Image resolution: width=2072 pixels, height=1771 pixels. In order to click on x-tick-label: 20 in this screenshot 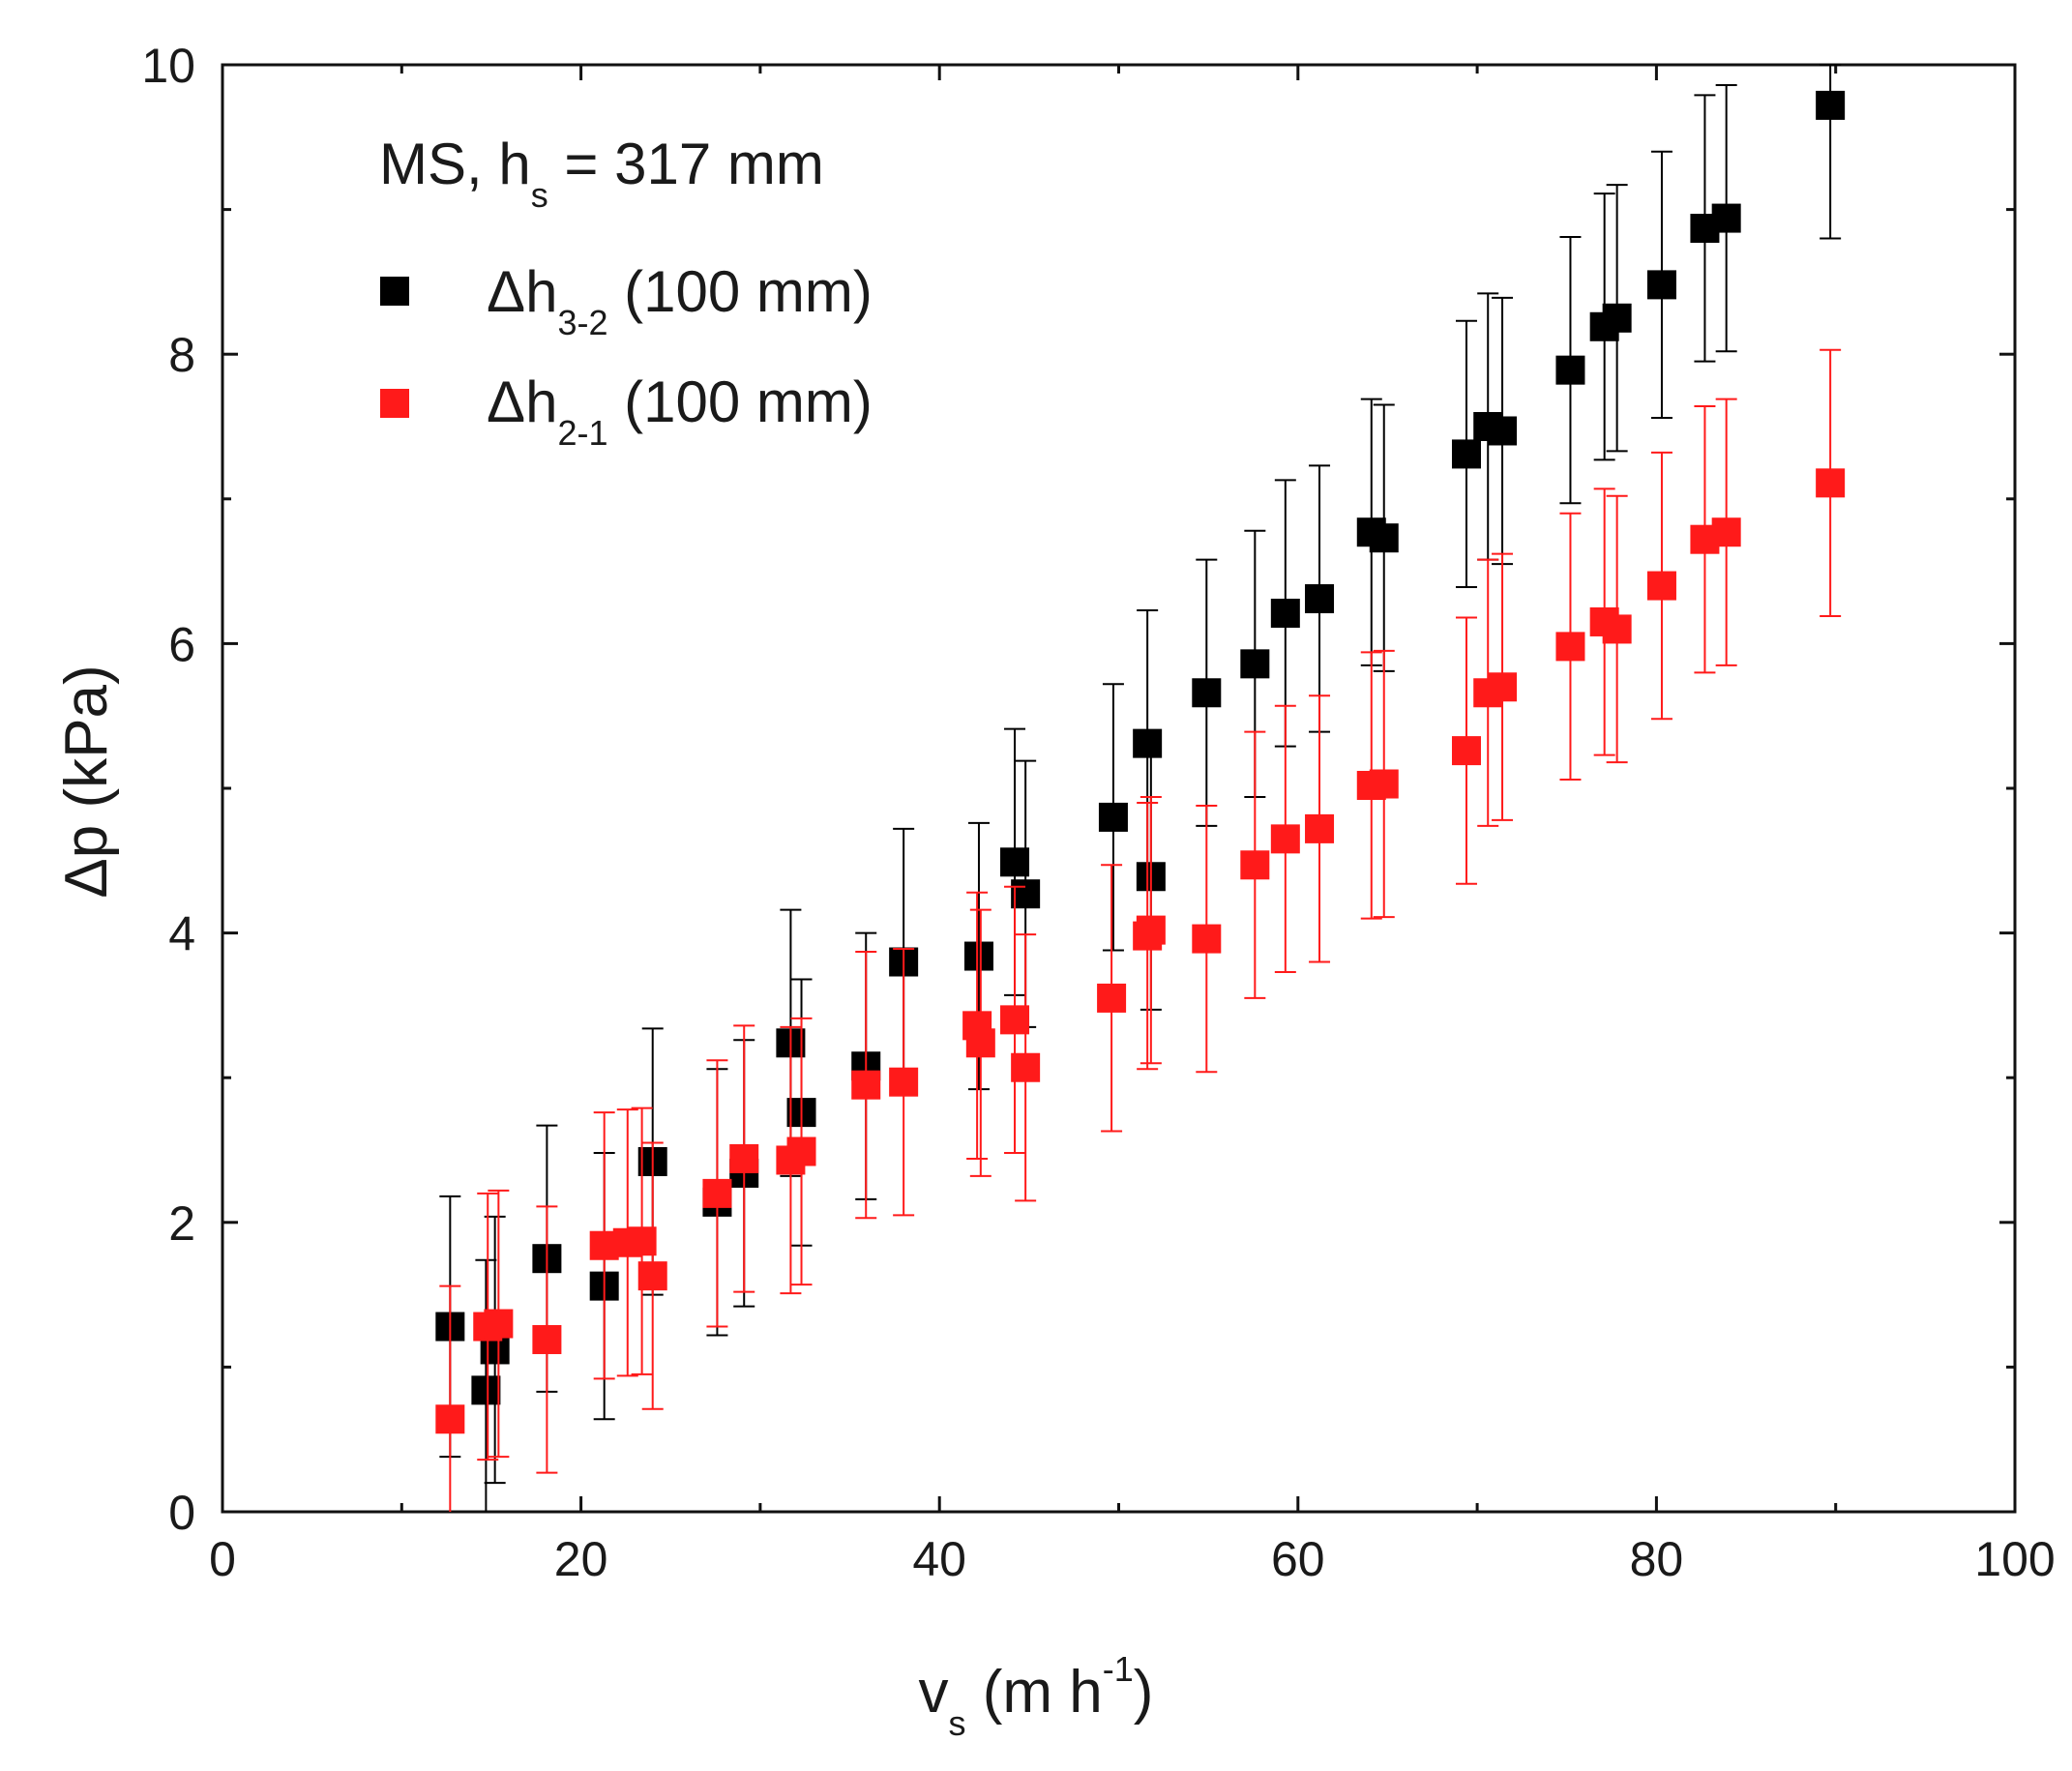, I will do `click(581, 1559)`.